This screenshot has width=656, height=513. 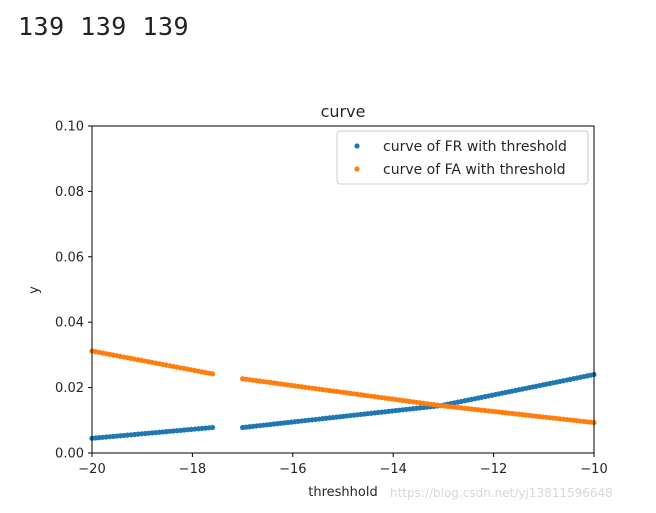 What do you see at coordinates (474, 170) in the screenshot?
I see `legend-label-fa: curve of FA with threshold` at bounding box center [474, 170].